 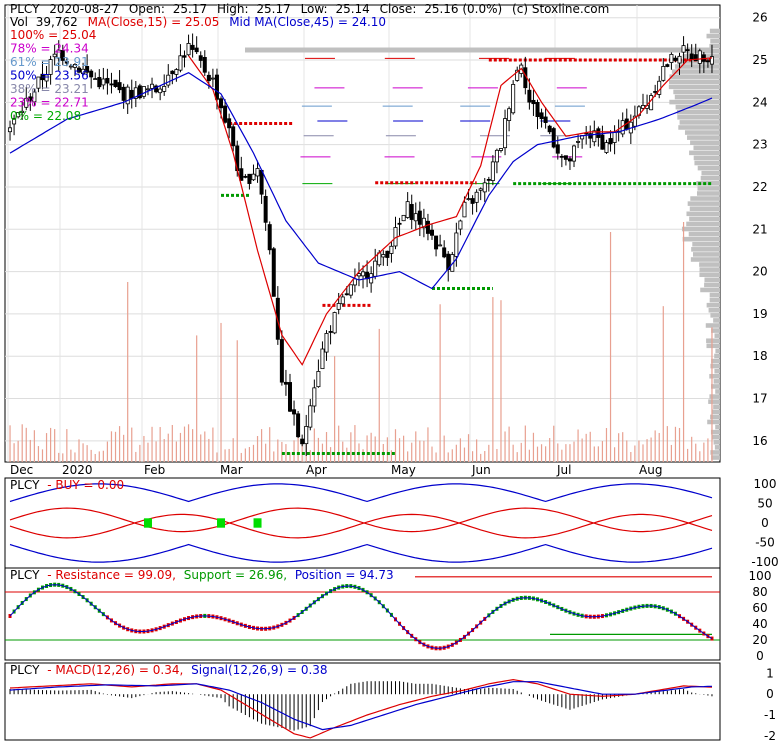 I want to click on buy-y-axis: 100 50 0 -50 -100, so click(x=764, y=523).